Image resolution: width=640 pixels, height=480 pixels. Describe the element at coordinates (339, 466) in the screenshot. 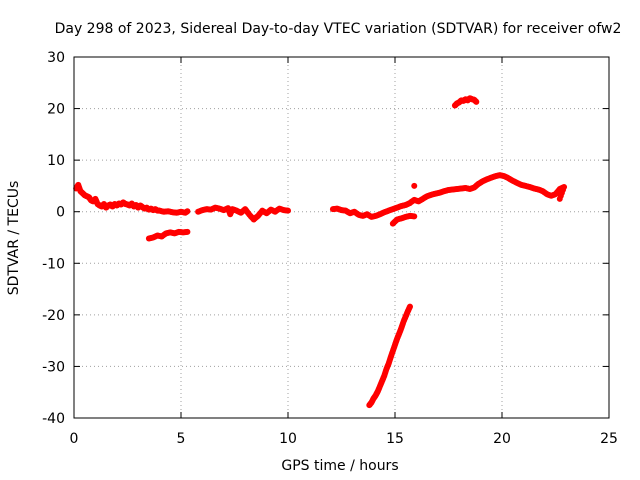

I see `x-axis-label: GPS time / hours` at that location.